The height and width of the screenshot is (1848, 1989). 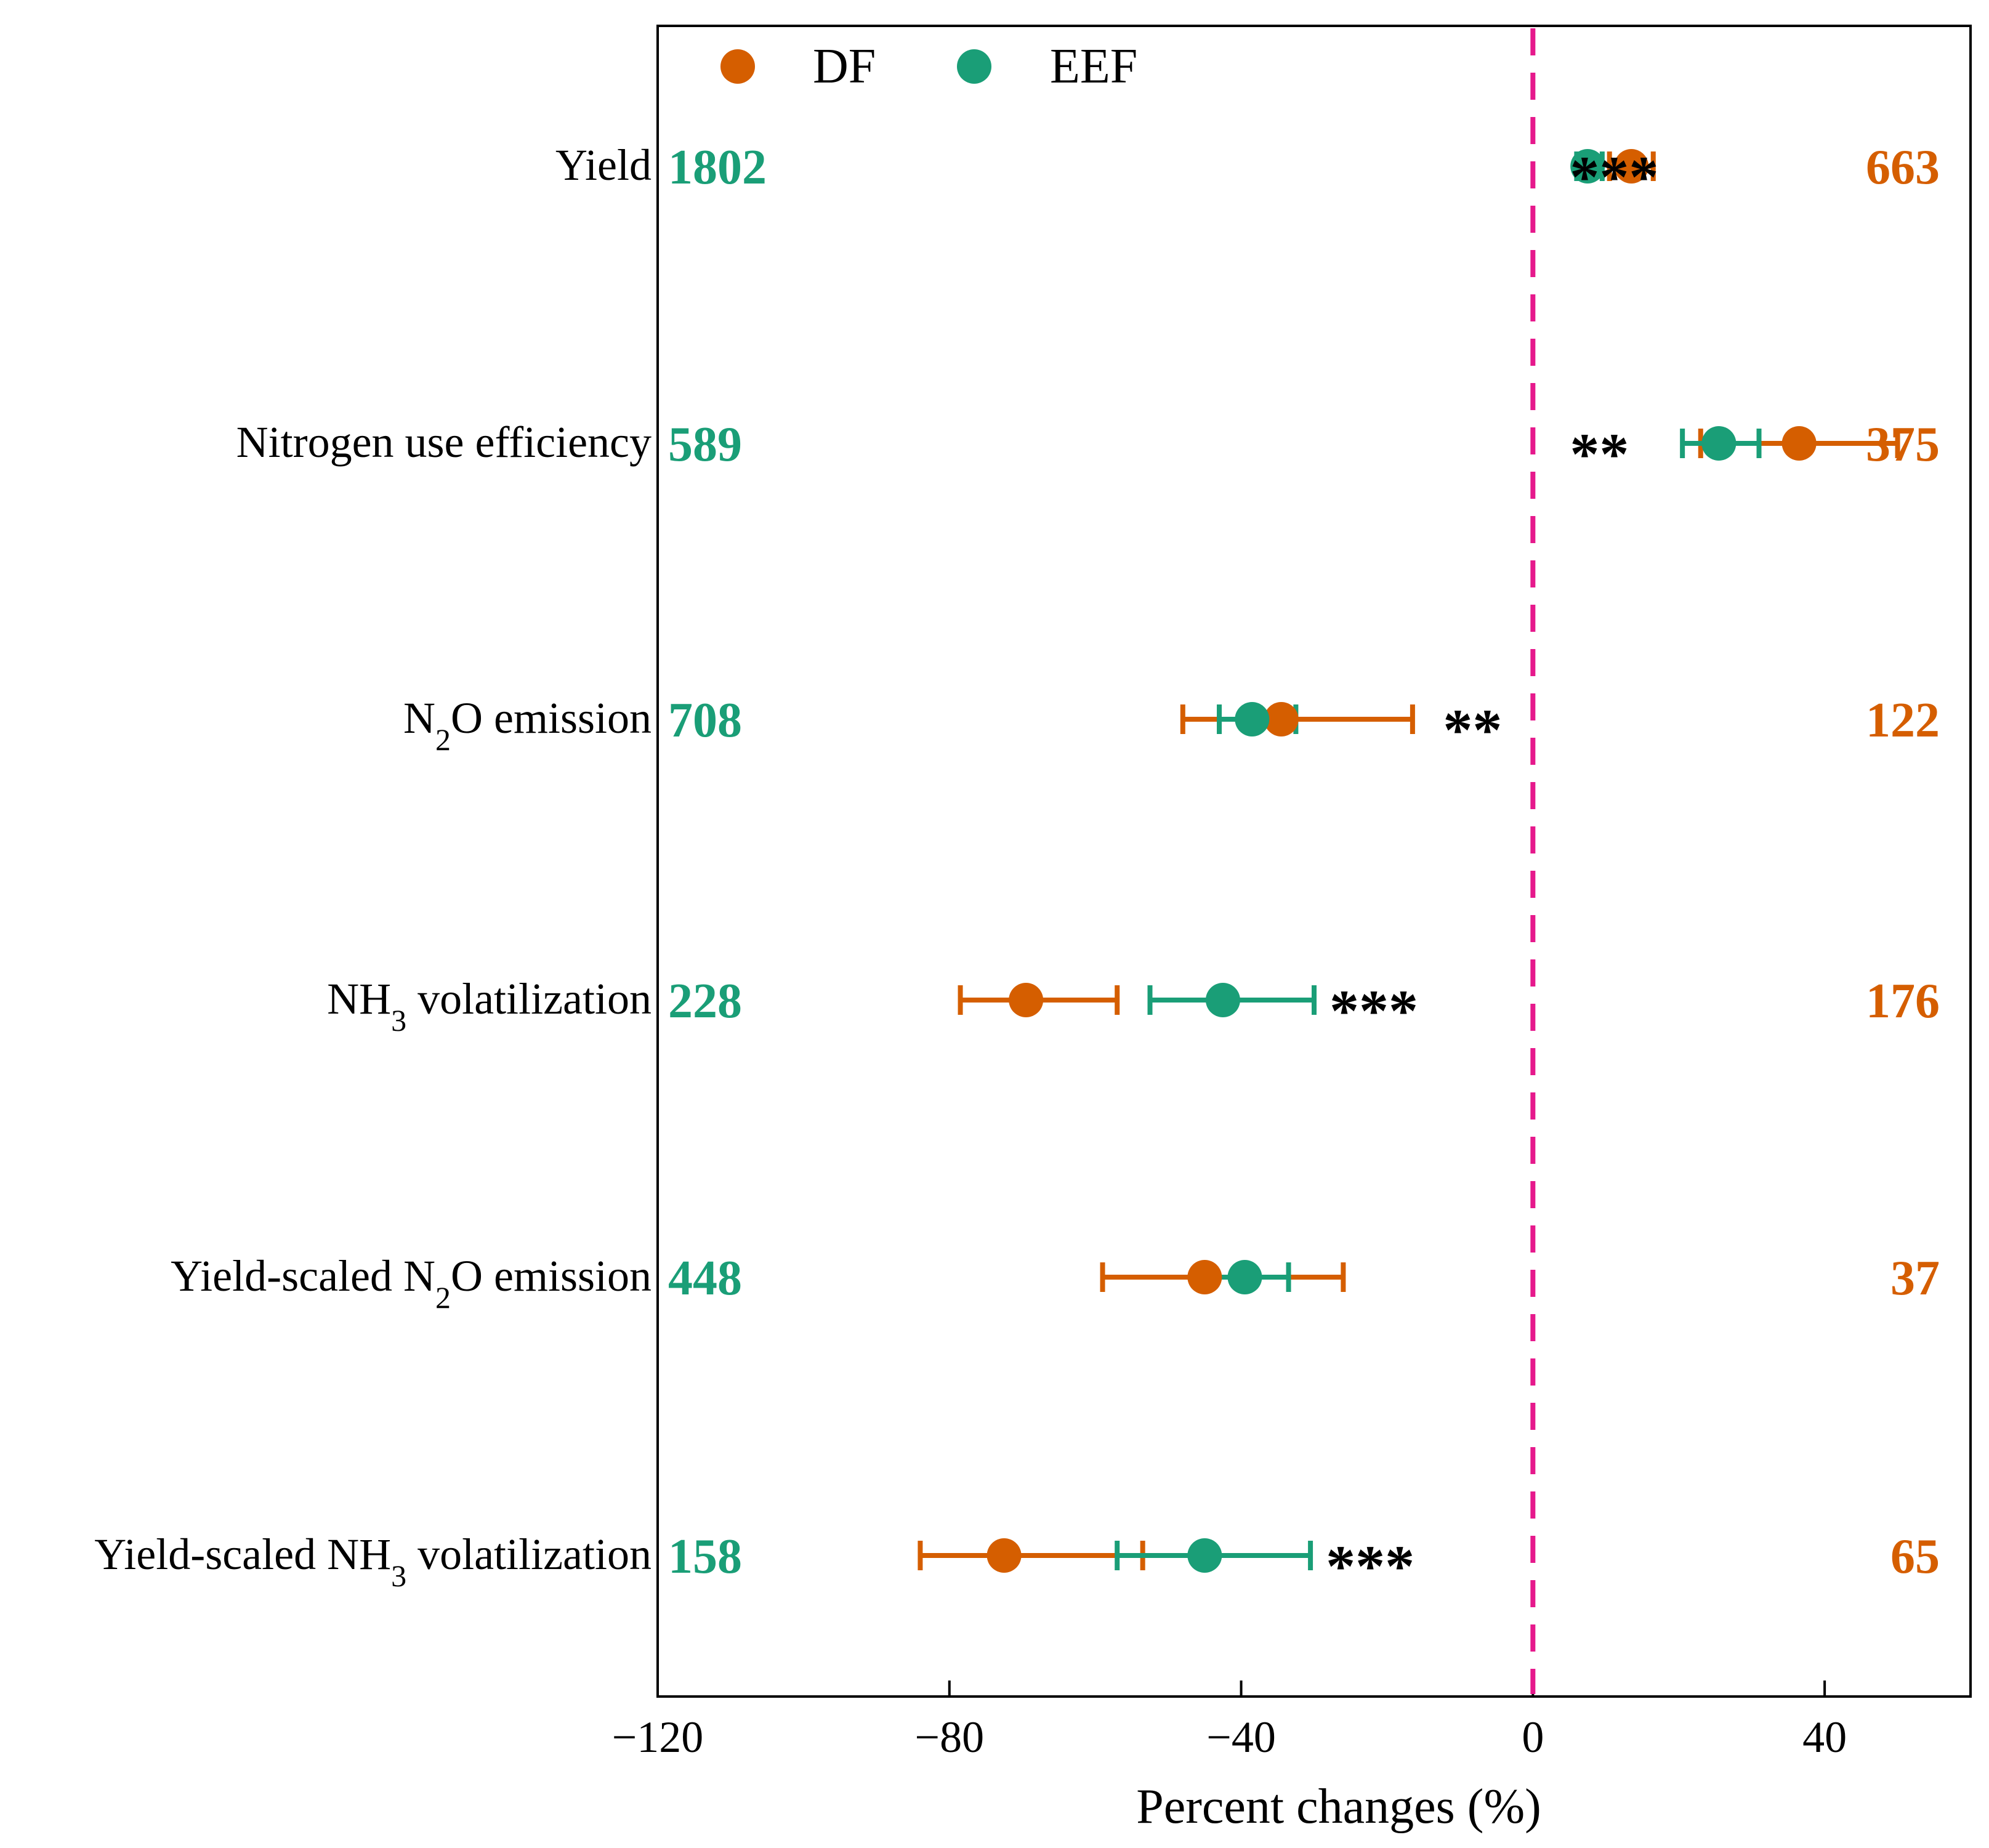 I want to click on eef-sample-count: 228, so click(x=705, y=1001).